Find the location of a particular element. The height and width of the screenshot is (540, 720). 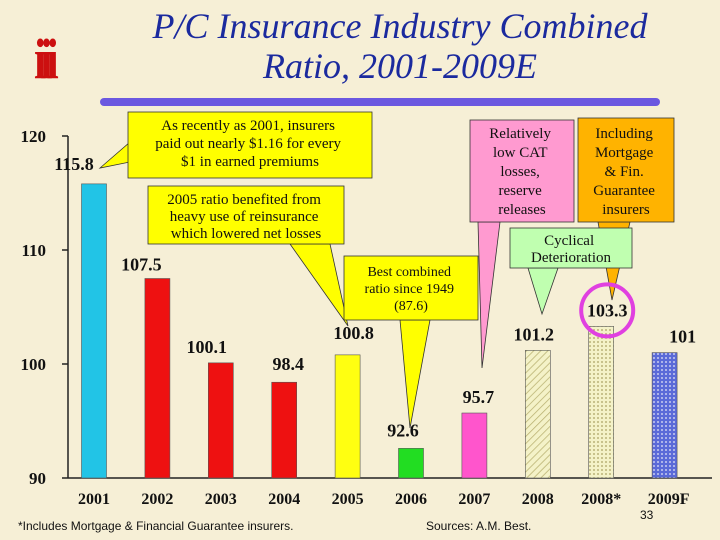

value-label: 115.8 is located at coordinates (74, 164).